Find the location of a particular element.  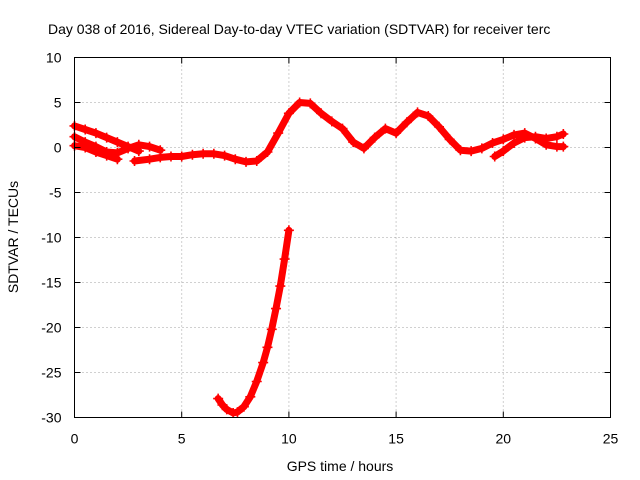

series-track-c is located at coordinates (96, 152).